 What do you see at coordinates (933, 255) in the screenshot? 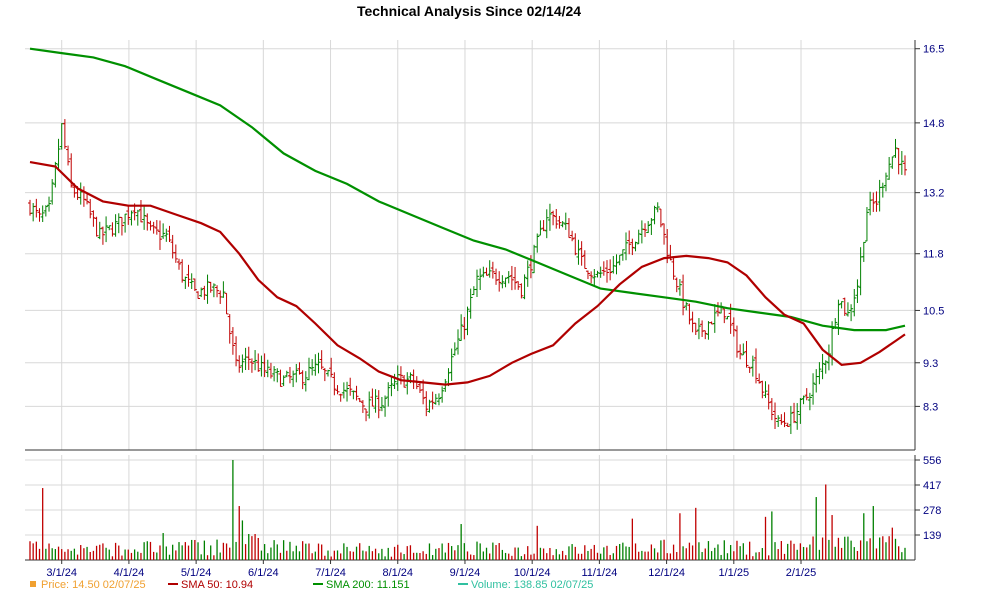
I see `price-tick-label: 11.8` at bounding box center [933, 255].